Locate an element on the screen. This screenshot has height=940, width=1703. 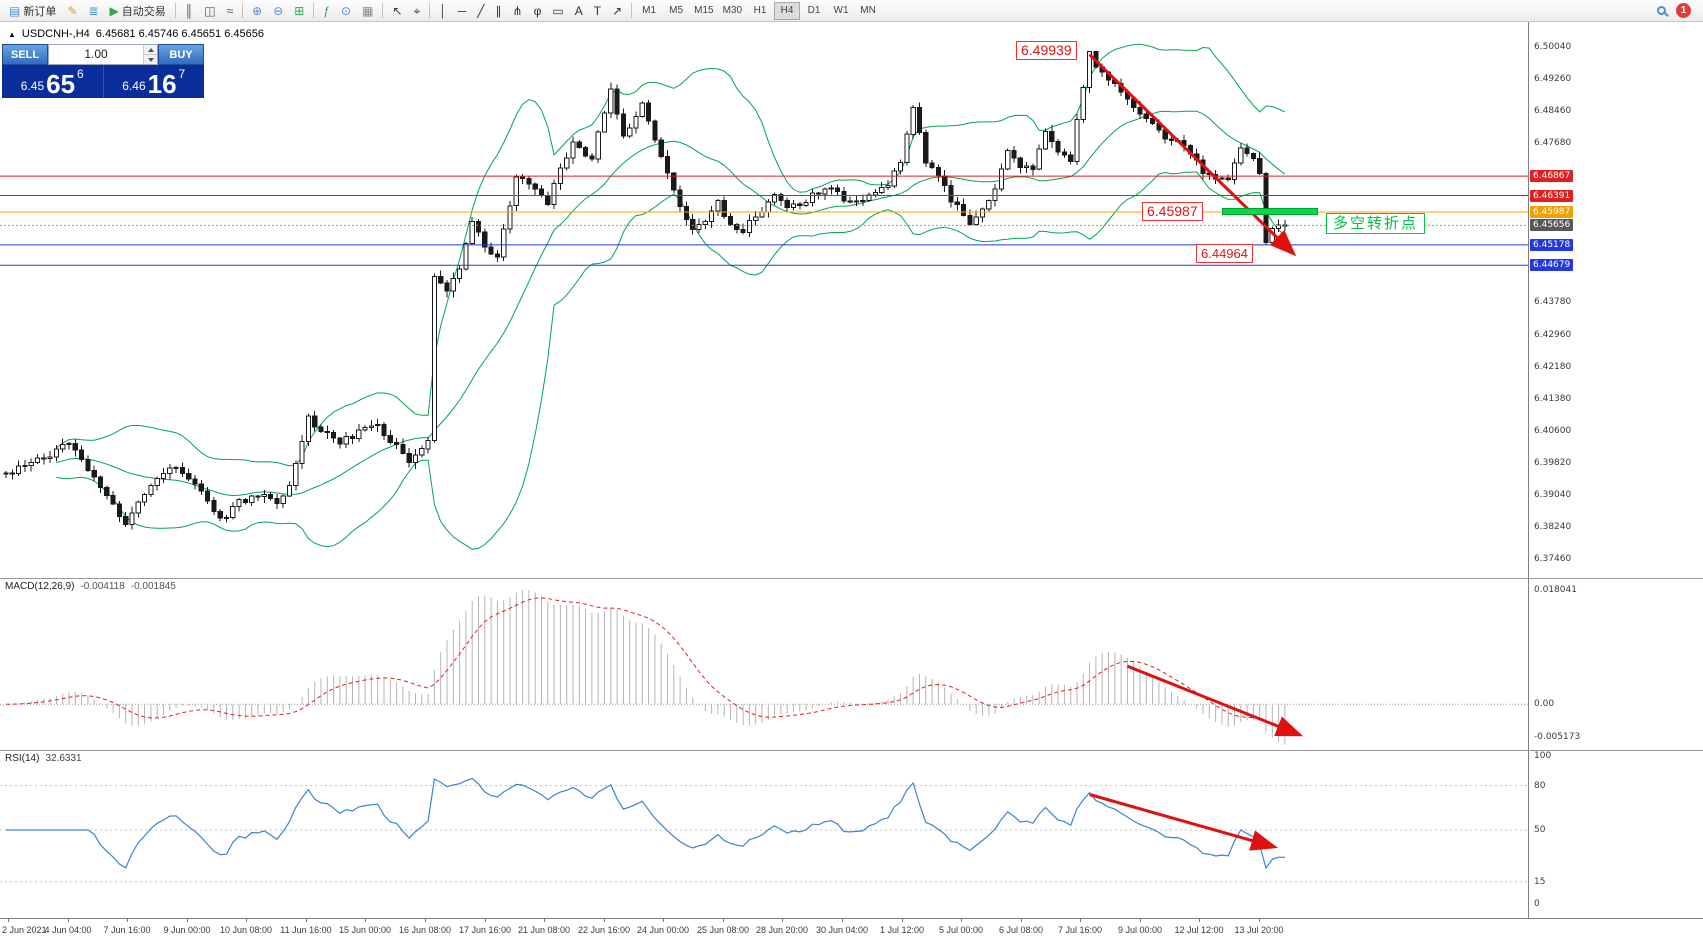
rsi-scale-label: 50 is located at coordinates (1540, 830).